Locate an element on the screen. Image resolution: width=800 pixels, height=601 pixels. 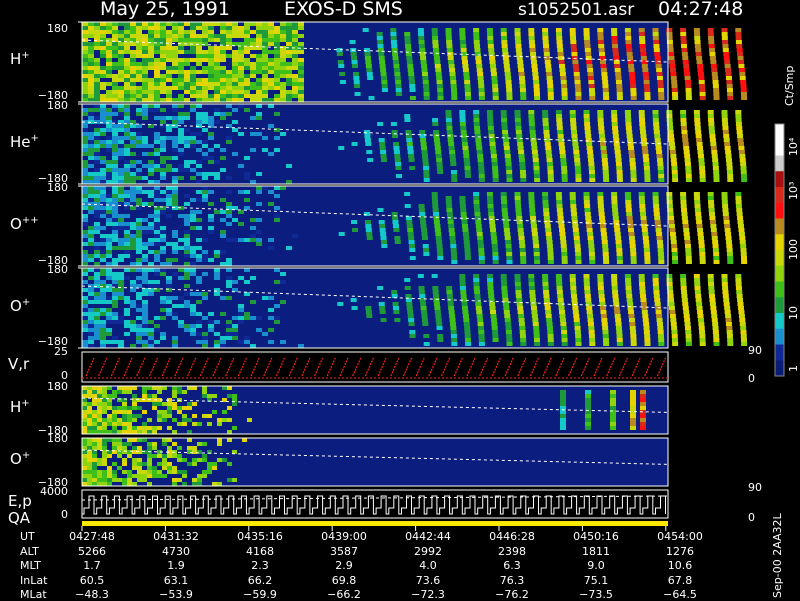
velocity-ramp is located at coordinates (509, 367).